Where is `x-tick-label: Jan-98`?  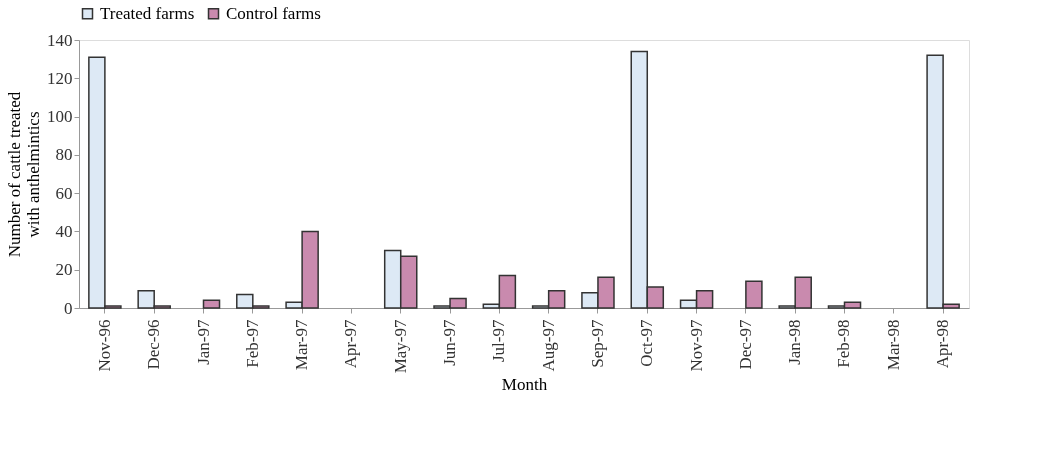
x-tick-label: Jan-98 is located at coordinates (795, 342).